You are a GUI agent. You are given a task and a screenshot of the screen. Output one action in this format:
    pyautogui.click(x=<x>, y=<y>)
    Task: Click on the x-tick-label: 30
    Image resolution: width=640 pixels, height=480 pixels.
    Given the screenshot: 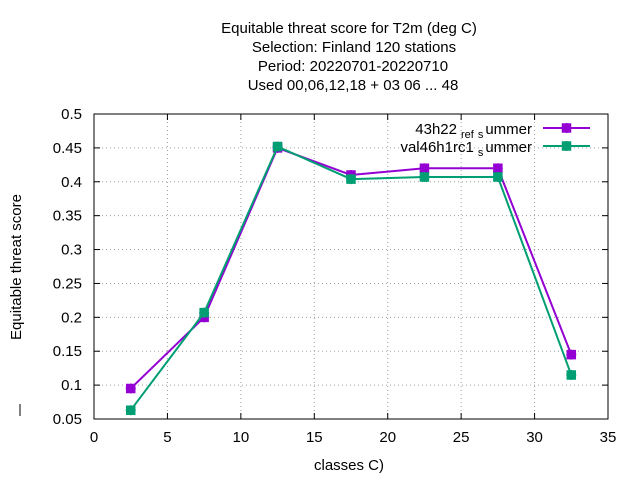 What is the action you would take?
    pyautogui.click(x=534, y=437)
    